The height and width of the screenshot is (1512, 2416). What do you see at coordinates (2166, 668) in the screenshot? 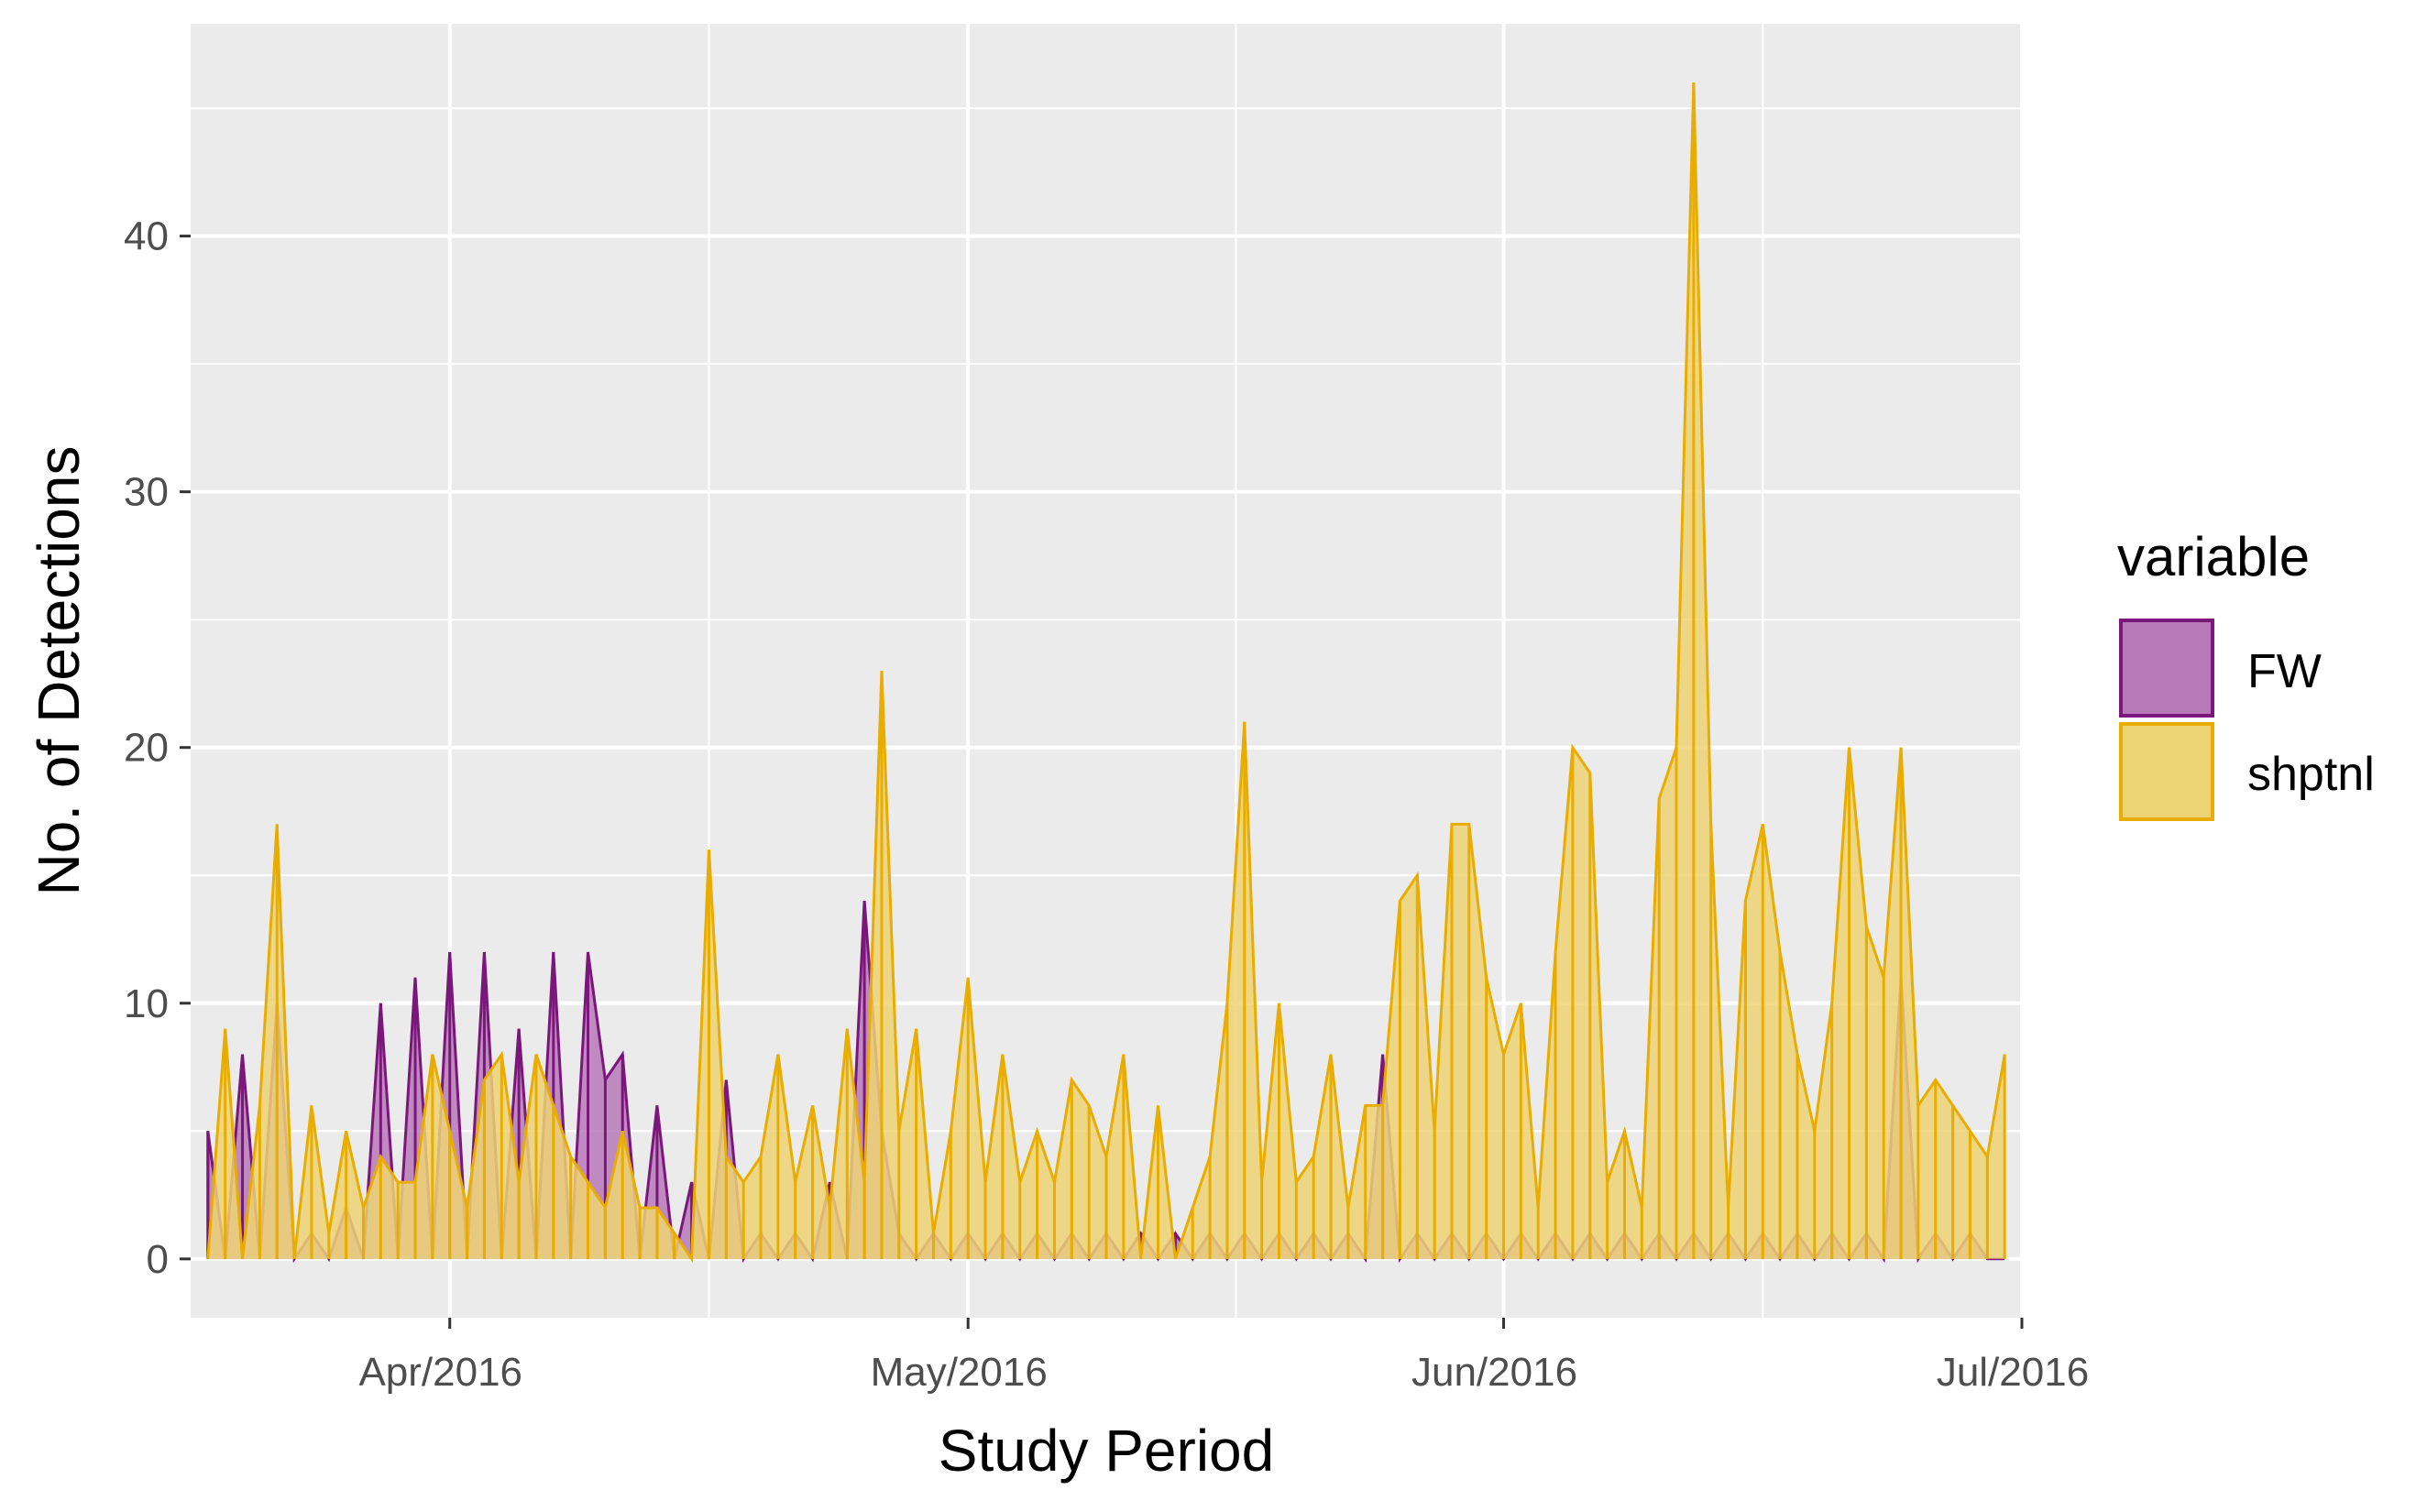
I see `legend-key-fw` at bounding box center [2166, 668].